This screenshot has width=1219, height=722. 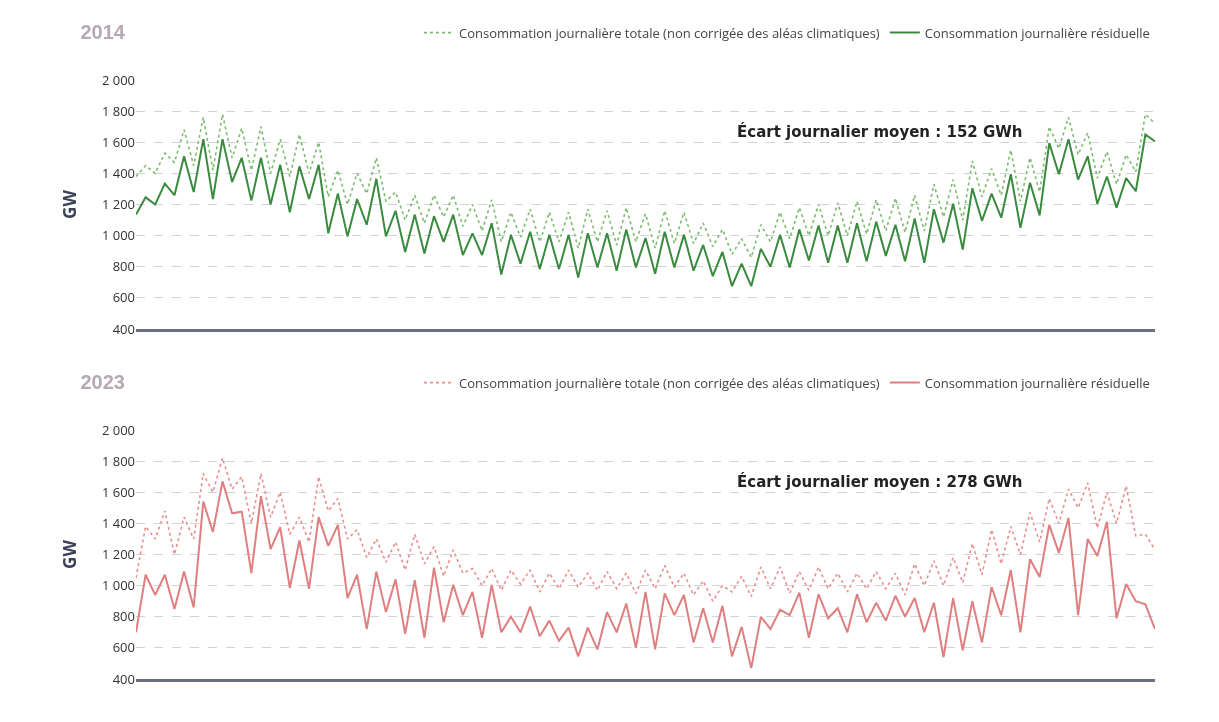 What do you see at coordinates (880, 481) in the screenshot?
I see `annotation: Écart journalier moyen : 278 GWh` at bounding box center [880, 481].